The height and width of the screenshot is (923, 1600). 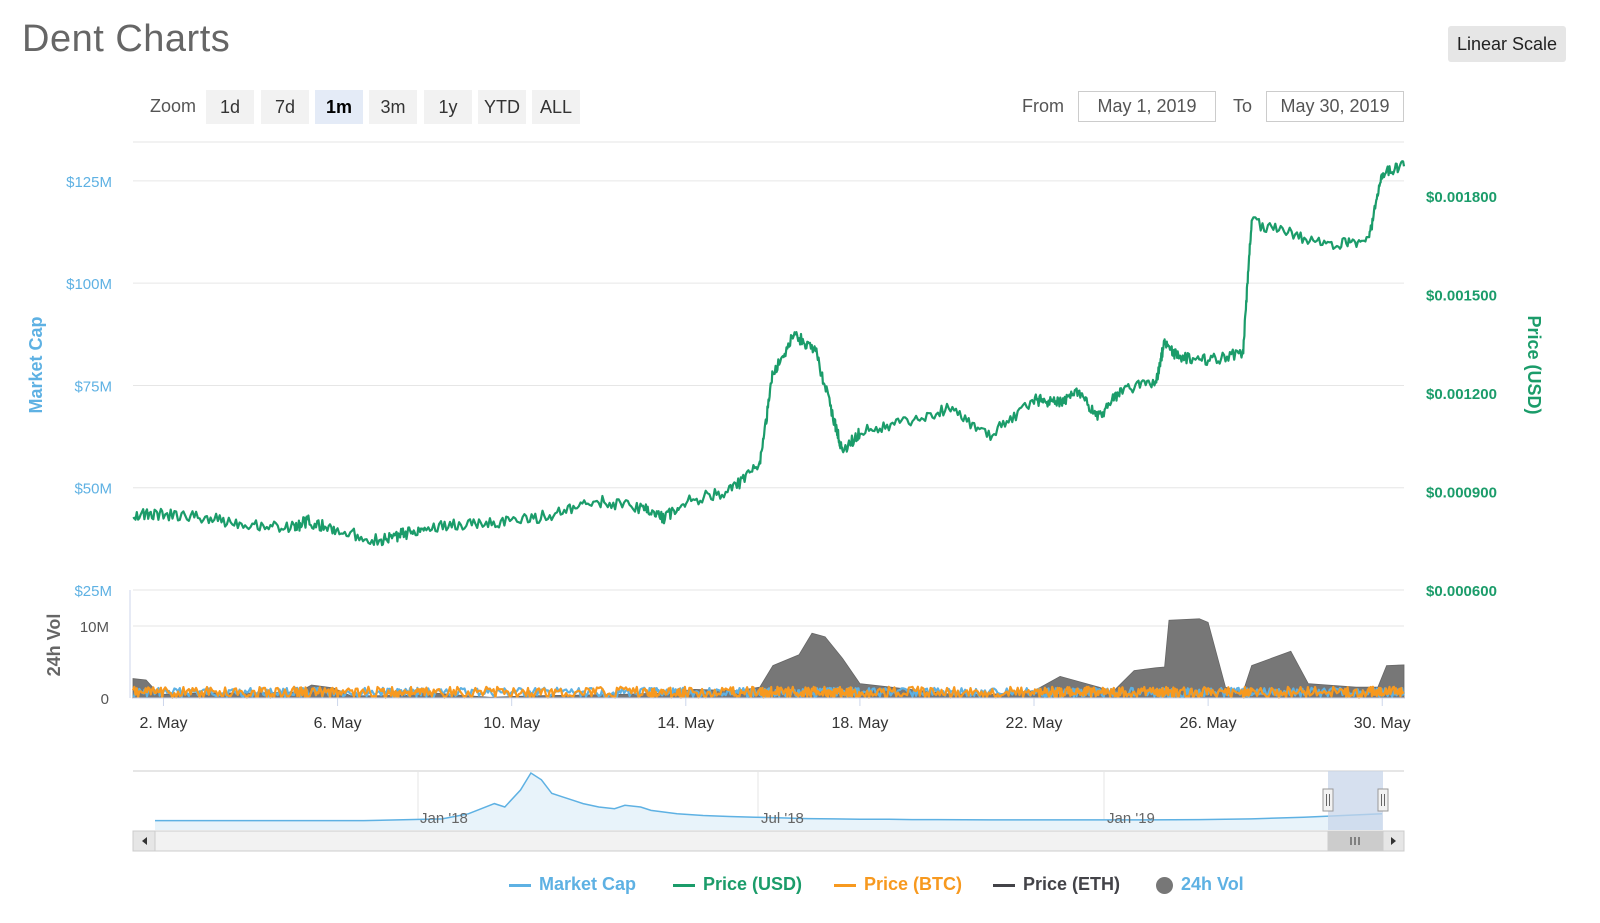 What do you see at coordinates (1461, 197) in the screenshot?
I see `y-right-tick-label: $0.001800` at bounding box center [1461, 197].